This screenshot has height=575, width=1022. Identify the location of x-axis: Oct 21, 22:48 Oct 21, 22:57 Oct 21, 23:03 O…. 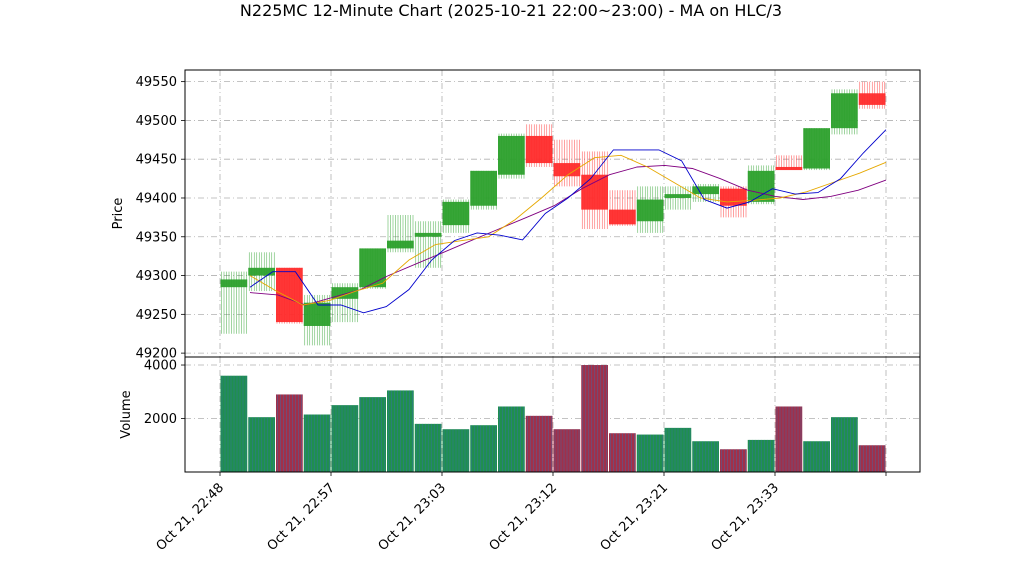
(520, 513).